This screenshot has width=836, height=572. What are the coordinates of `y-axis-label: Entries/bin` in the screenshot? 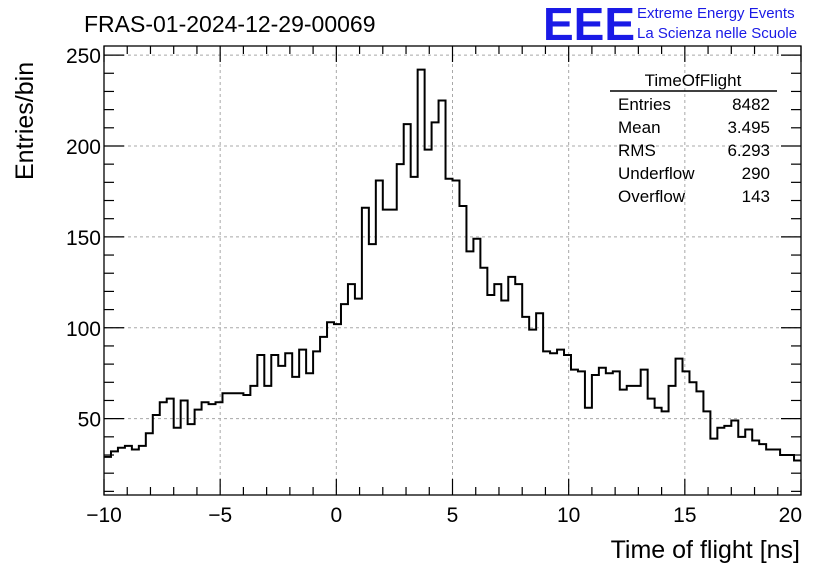 It's located at (25, 121).